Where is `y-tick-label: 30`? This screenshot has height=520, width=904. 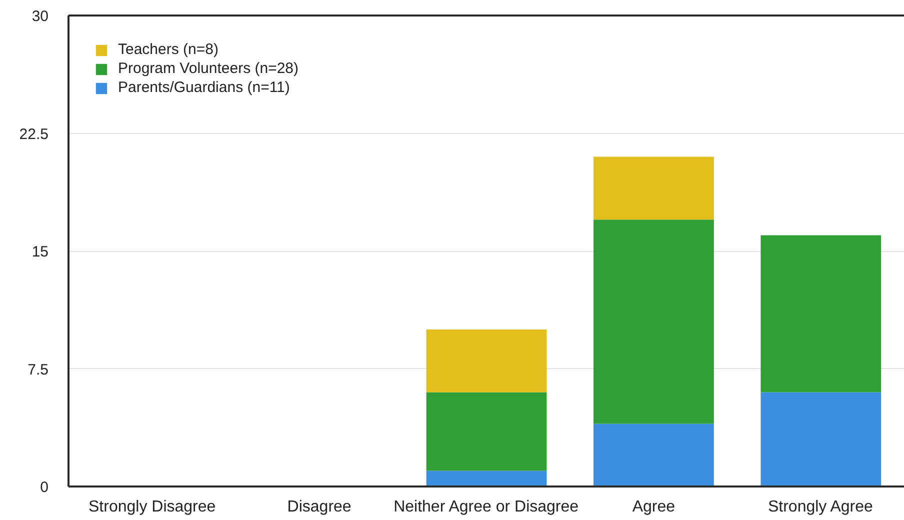 y-tick-label: 30 is located at coordinates (40, 16).